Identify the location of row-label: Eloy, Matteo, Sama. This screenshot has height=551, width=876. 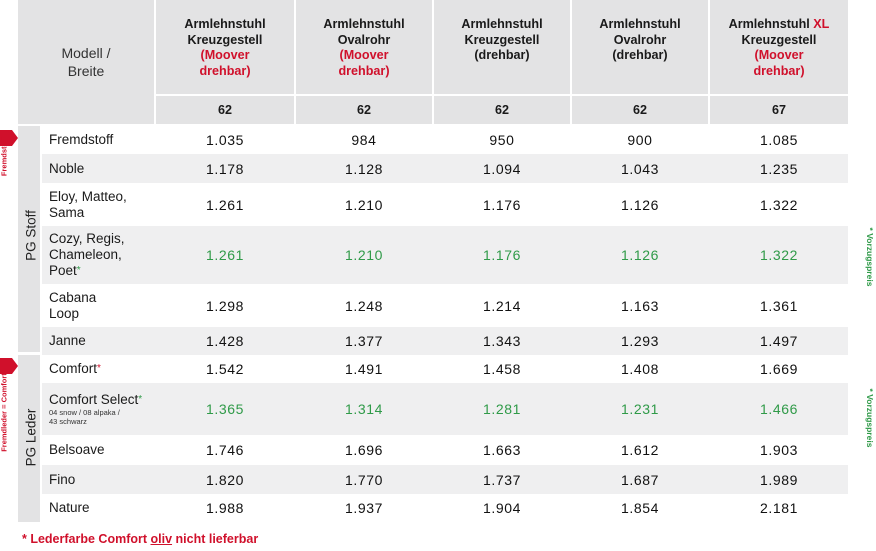
(88, 205).